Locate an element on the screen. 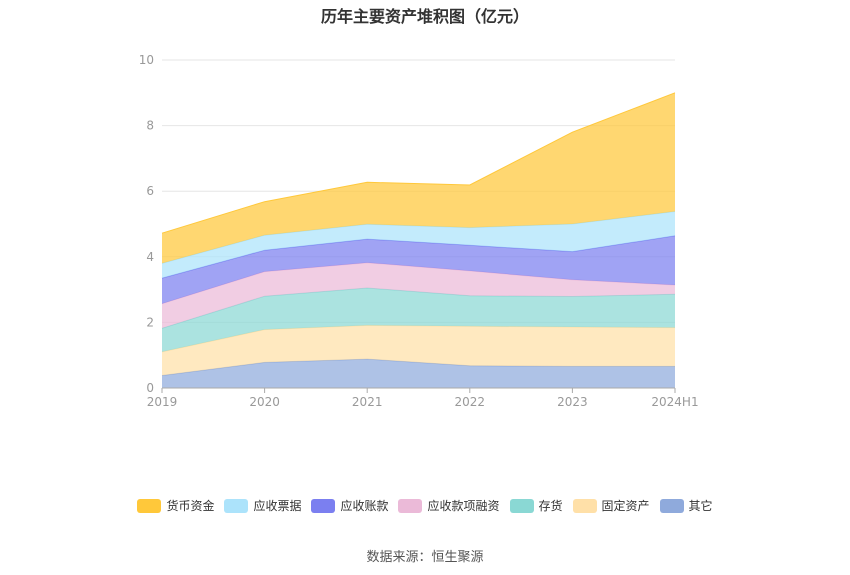 Image resolution: width=850 pixels, height=575 pixels. legend-label: 应收票据 is located at coordinates (277, 506).